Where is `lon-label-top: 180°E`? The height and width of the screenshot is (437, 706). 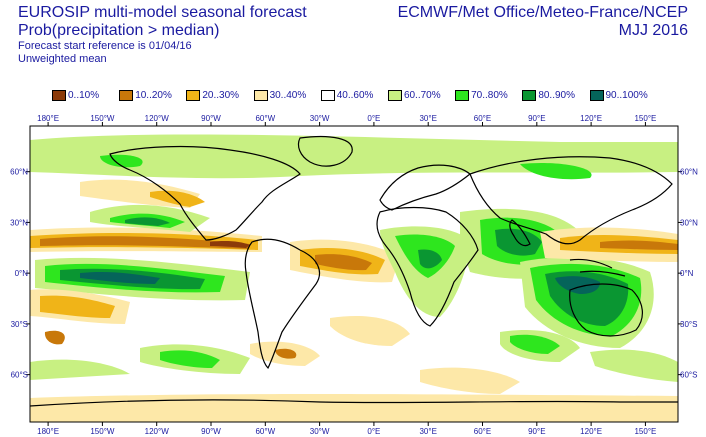
lon-label-top: 180°E is located at coordinates (48, 118).